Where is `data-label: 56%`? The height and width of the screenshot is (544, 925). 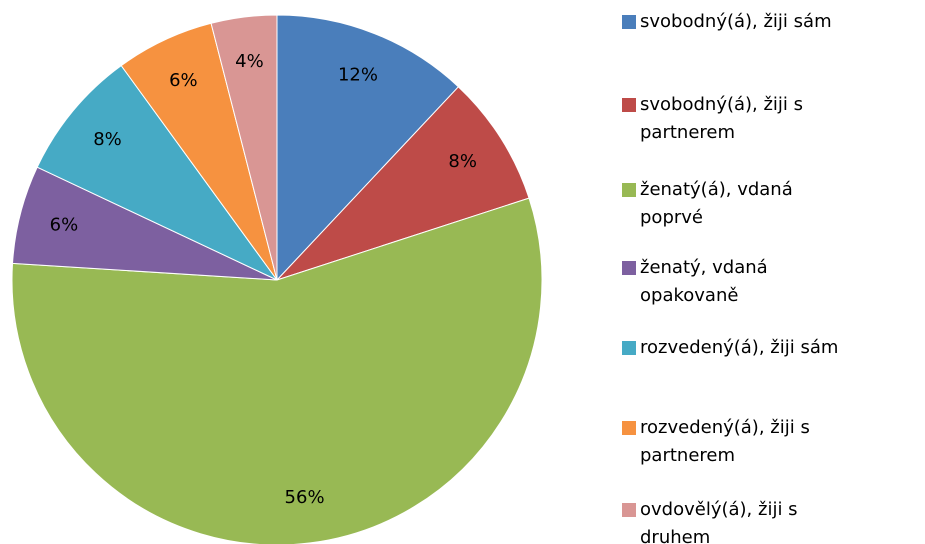
data-label: 56% is located at coordinates (305, 497).